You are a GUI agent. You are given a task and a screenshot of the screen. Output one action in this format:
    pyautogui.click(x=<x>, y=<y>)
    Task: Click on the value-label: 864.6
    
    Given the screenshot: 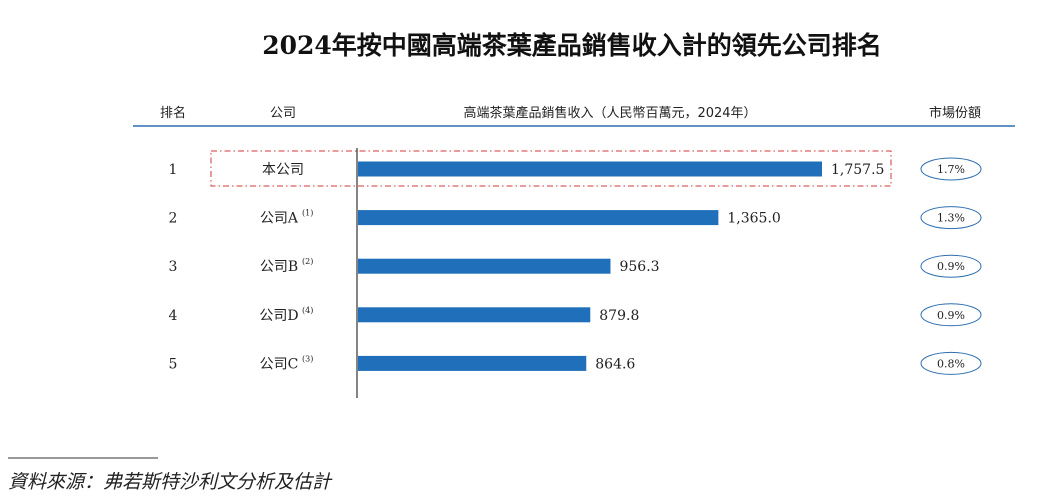 What is the action you would take?
    pyautogui.click(x=615, y=364)
    